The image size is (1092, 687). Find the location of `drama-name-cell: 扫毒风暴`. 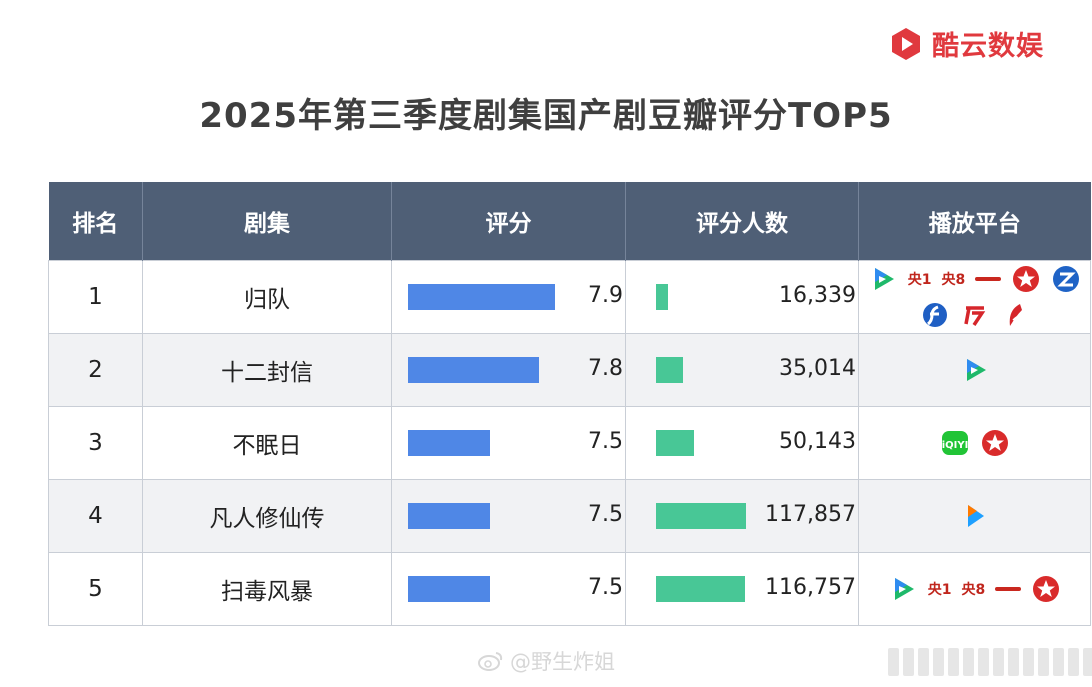

drama-name-cell: 扫毒风暴 is located at coordinates (267, 589).